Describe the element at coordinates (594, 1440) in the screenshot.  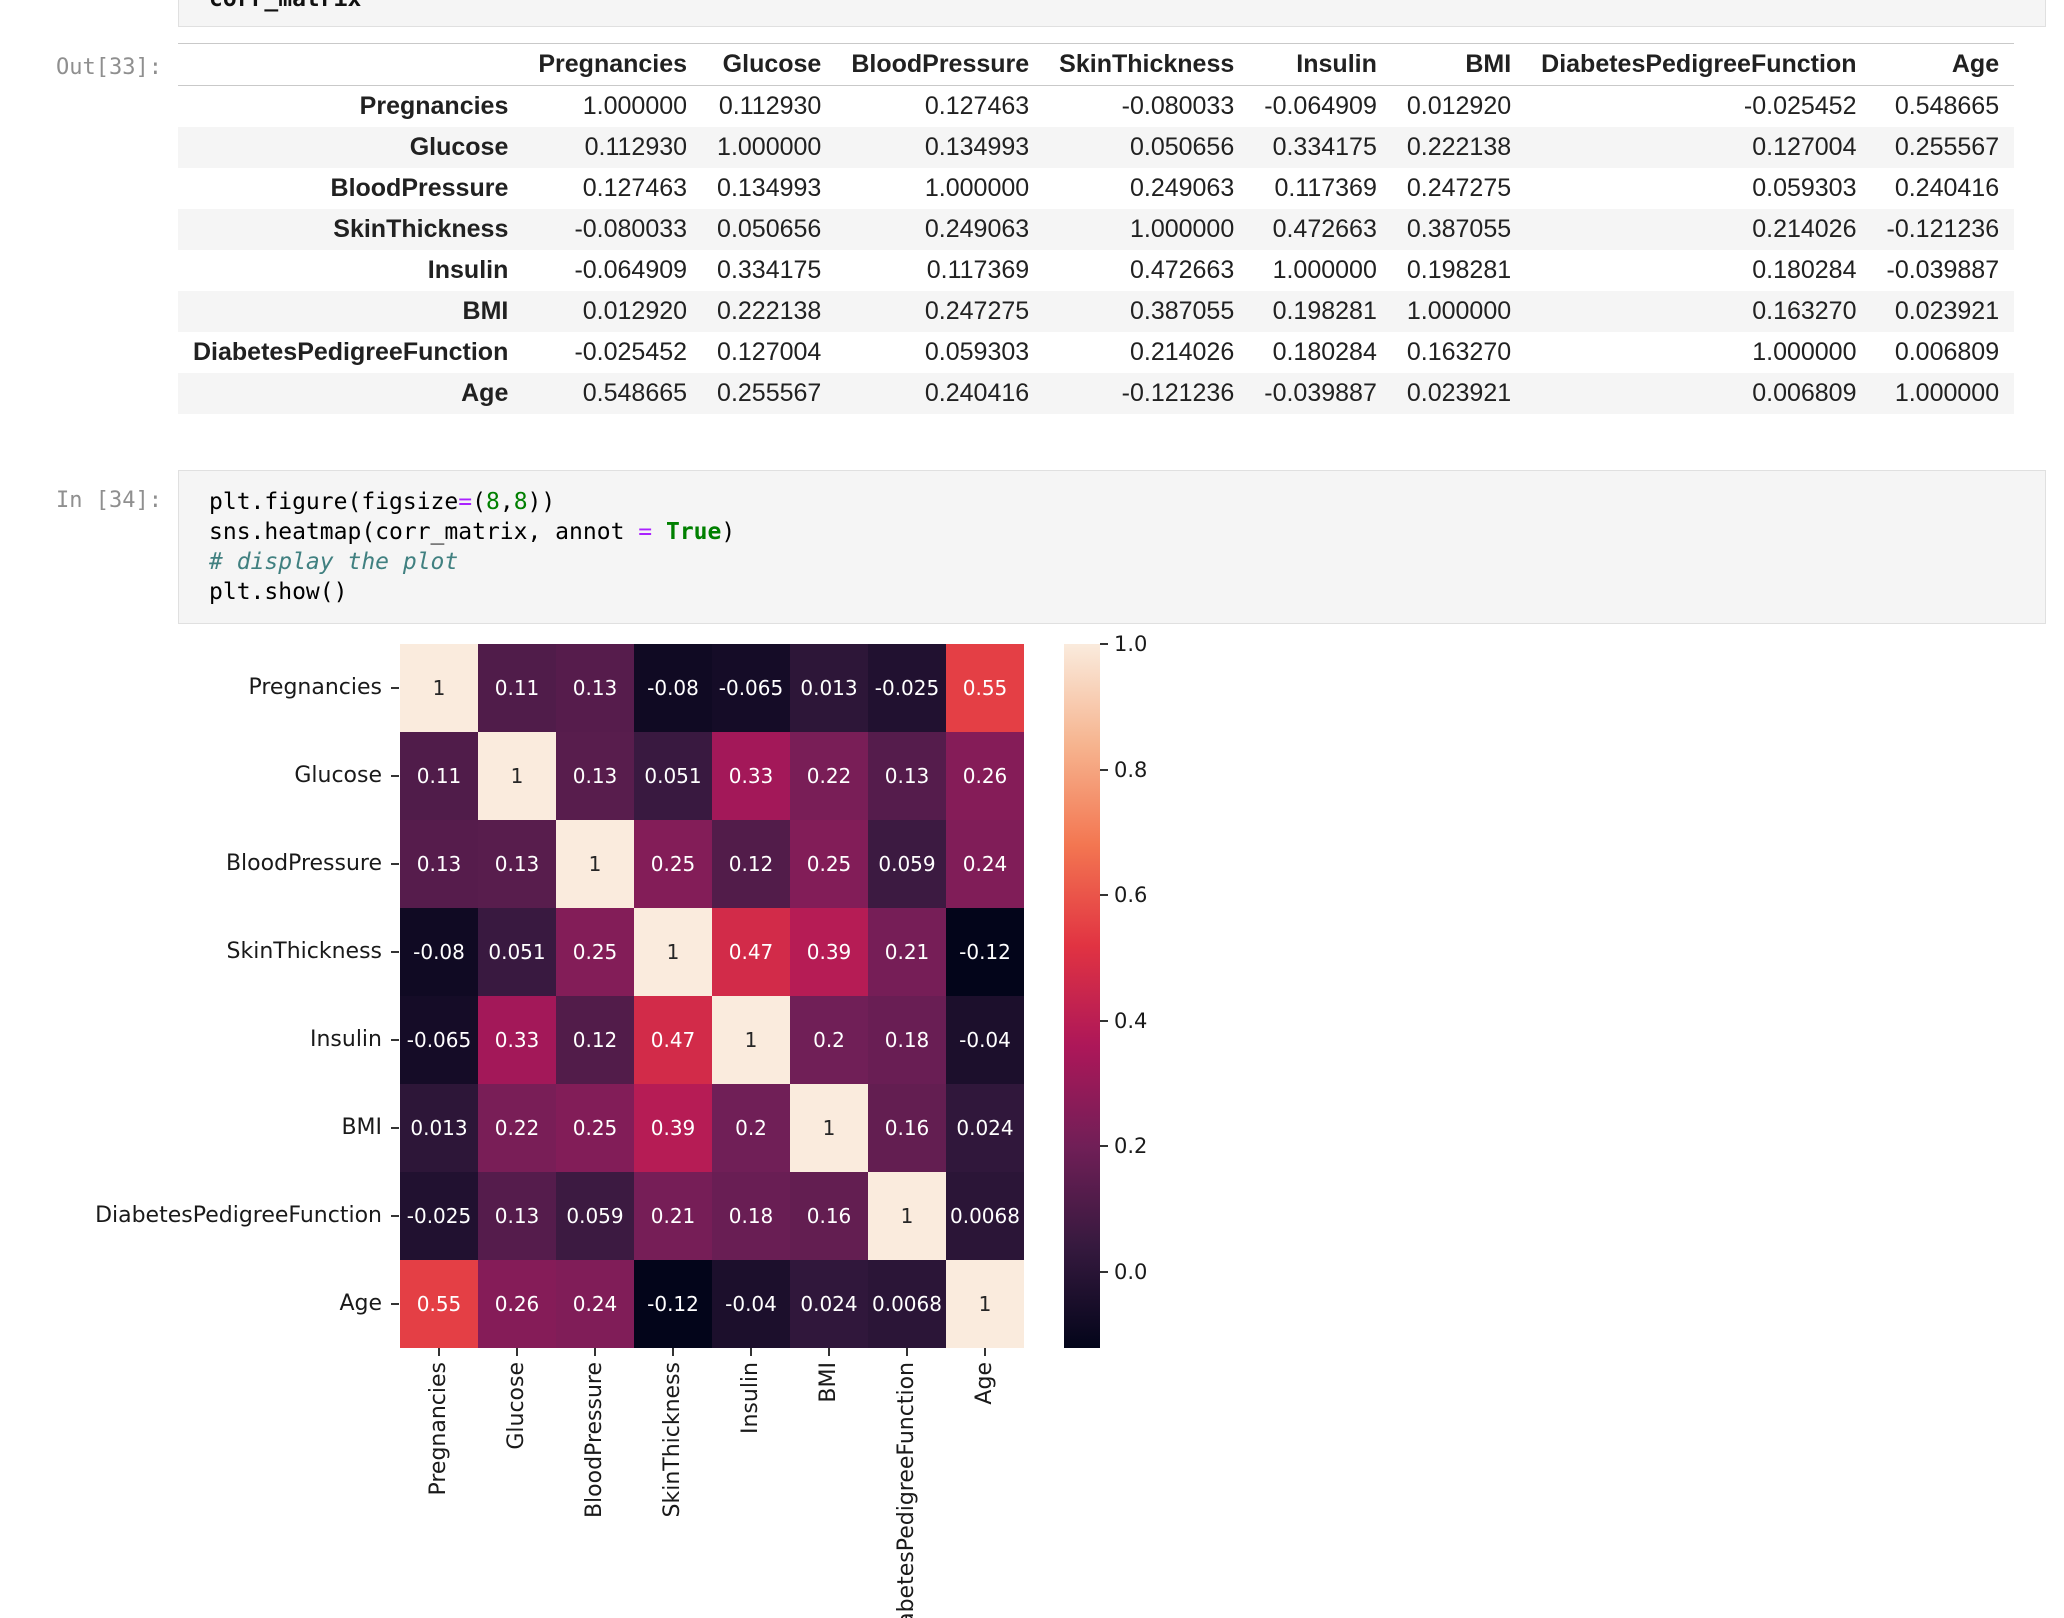
I see `x-axis-label: BloodPressure` at that location.